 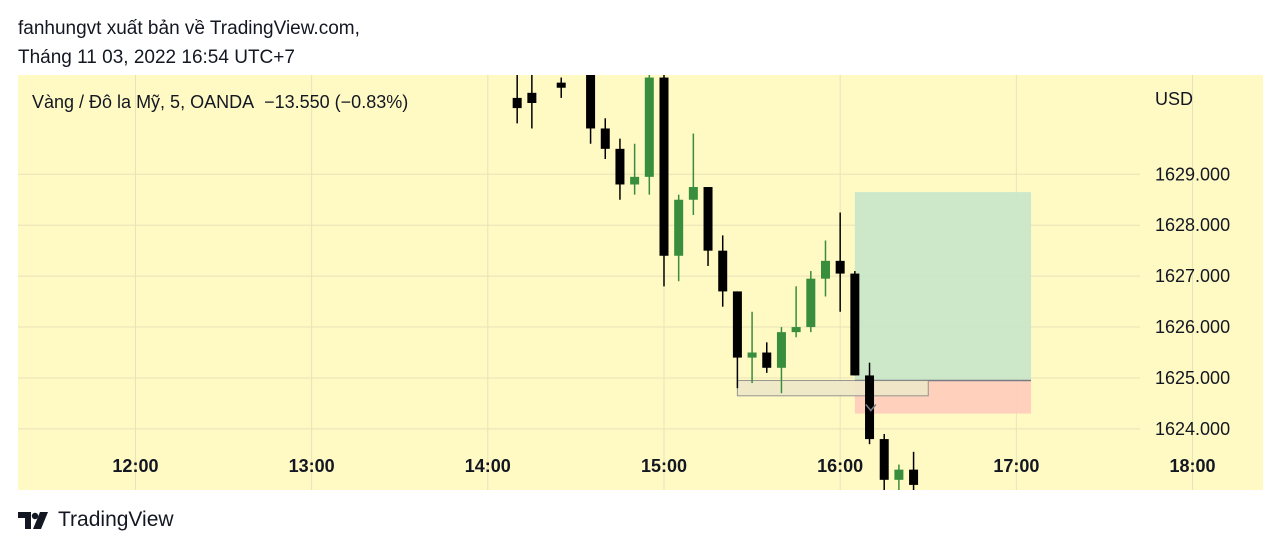 I want to click on time-tick-label: 18:00, so click(x=1193, y=466).